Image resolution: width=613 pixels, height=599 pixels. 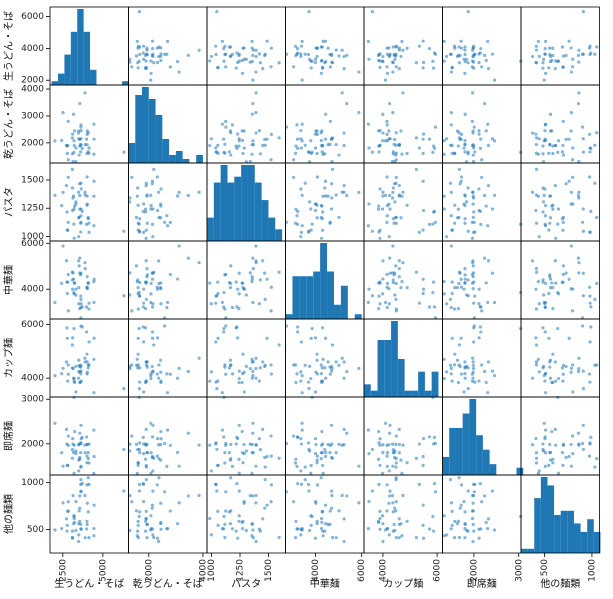 What do you see at coordinates (241, 570) in the screenshot?
I see `x-tick-label: 1250` at bounding box center [241, 570].